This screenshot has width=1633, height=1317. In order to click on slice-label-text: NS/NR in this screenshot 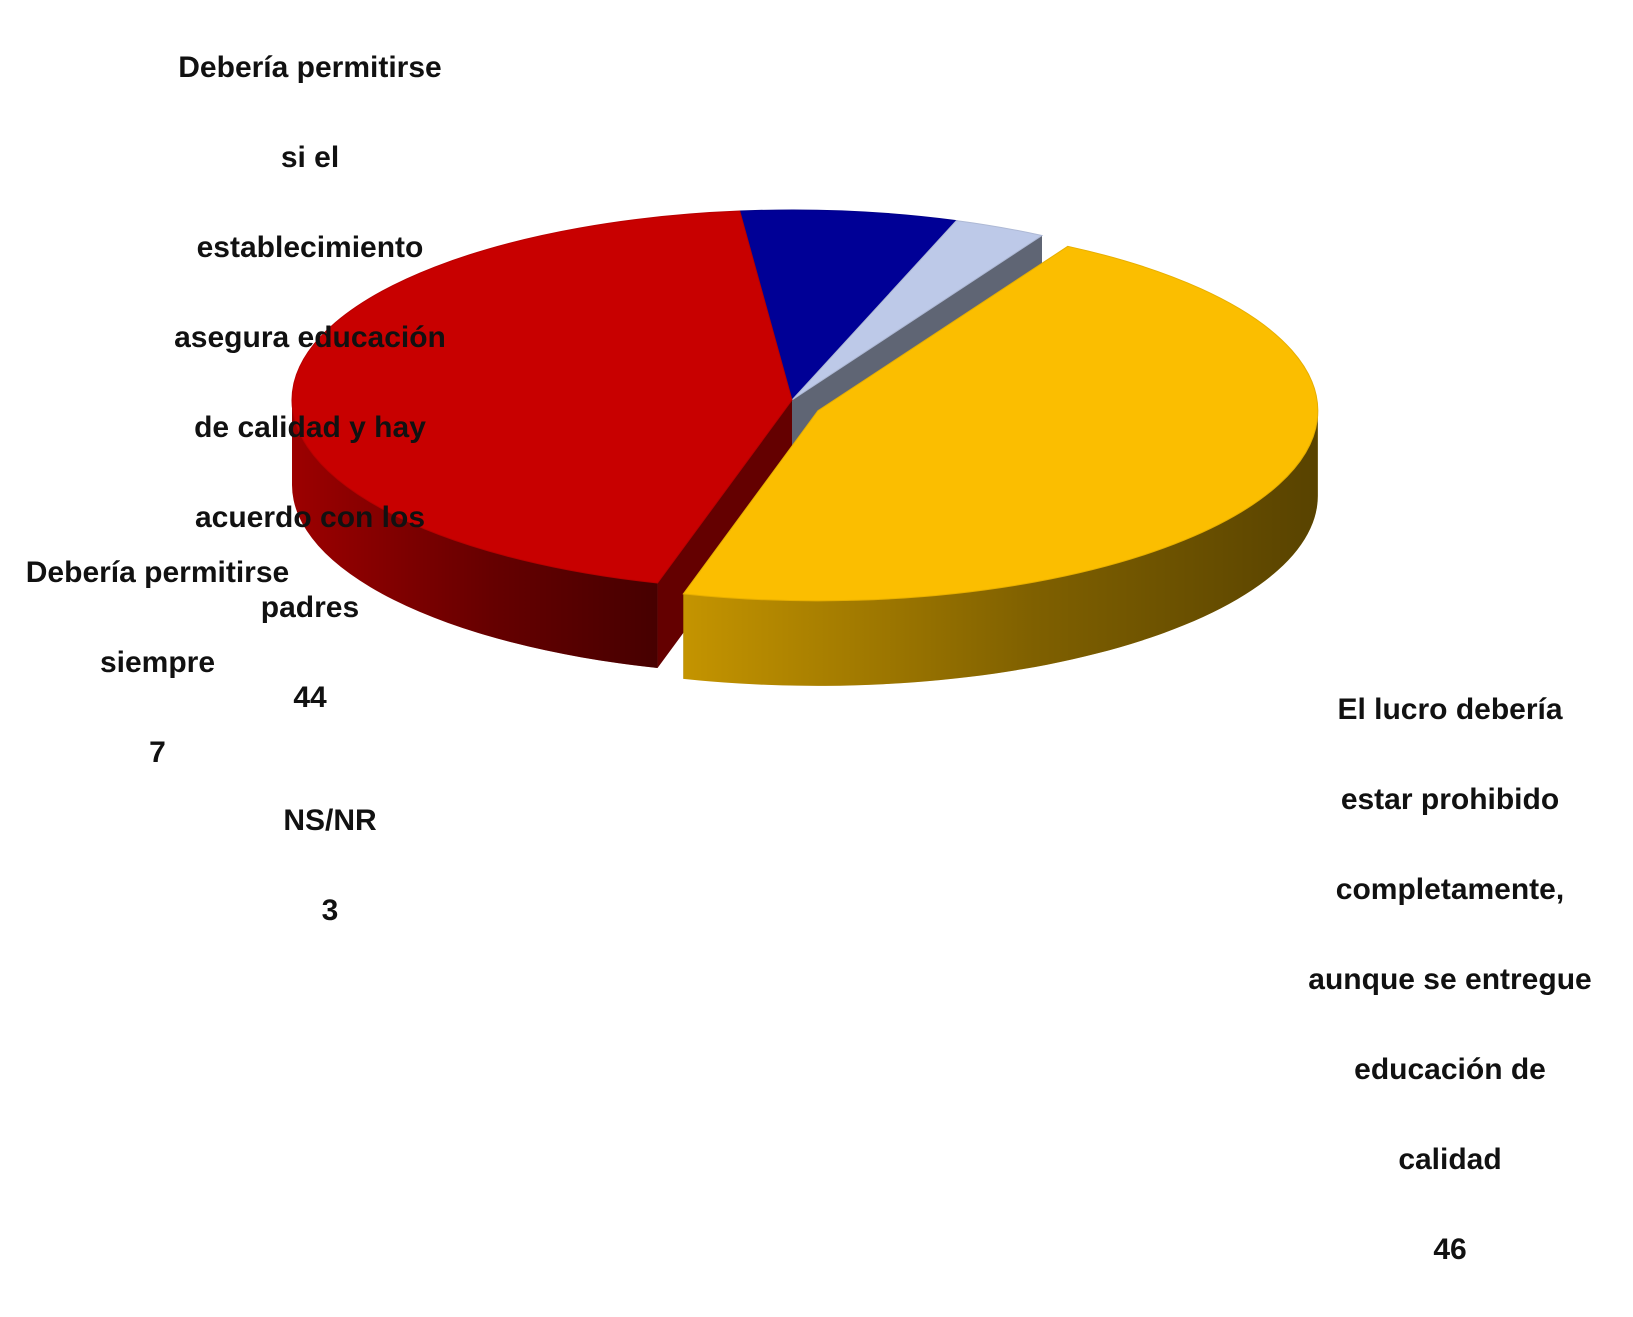, I will do `click(330, 820)`.